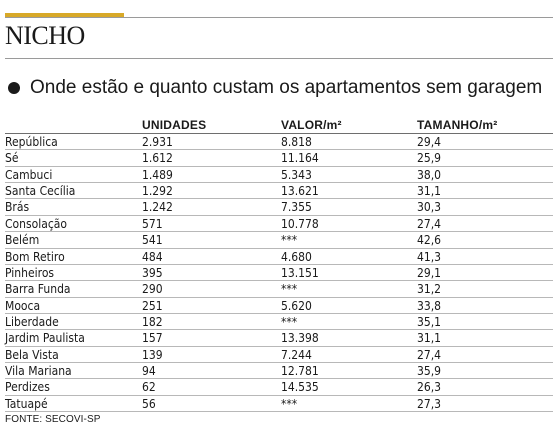 Image resolution: width=560 pixels, height=430 pixels. What do you see at coordinates (36, 223) in the screenshot?
I see `neighborhood-cell: Consolação` at bounding box center [36, 223].